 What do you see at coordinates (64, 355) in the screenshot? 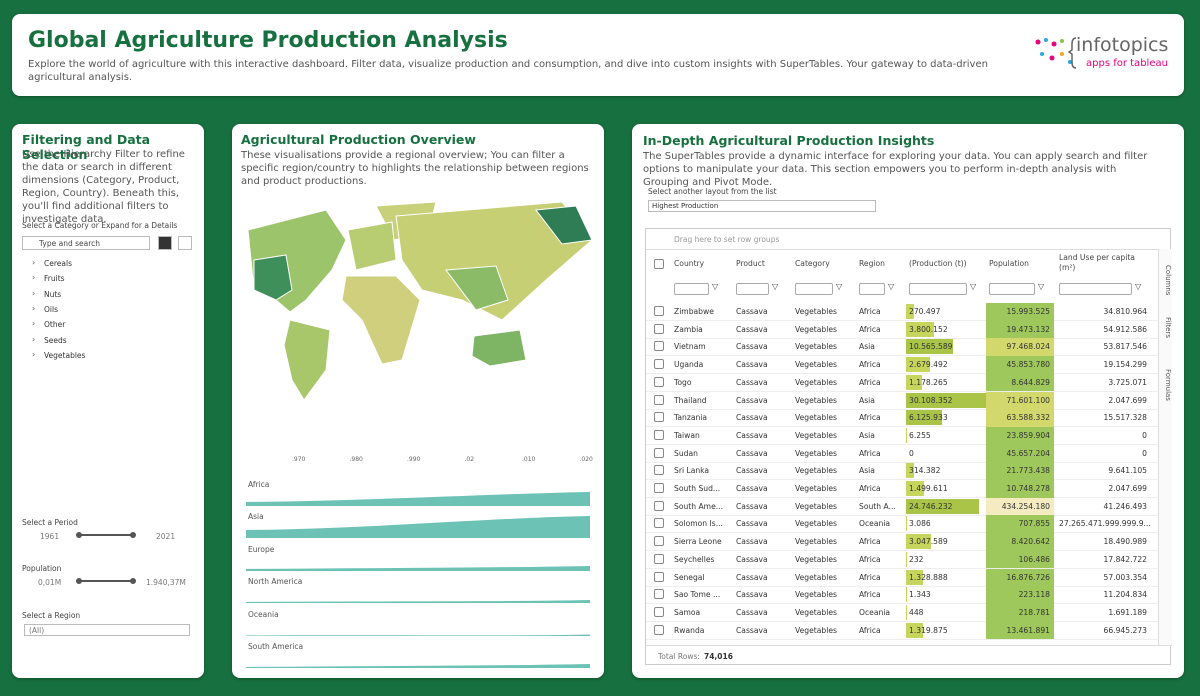
I see `tree-item: Vegetables` at bounding box center [64, 355].